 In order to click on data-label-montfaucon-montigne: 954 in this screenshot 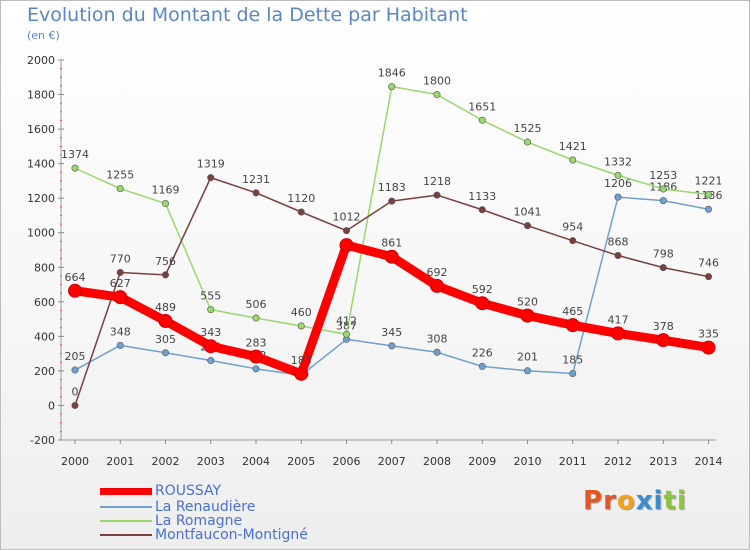, I will do `click(572, 227)`.